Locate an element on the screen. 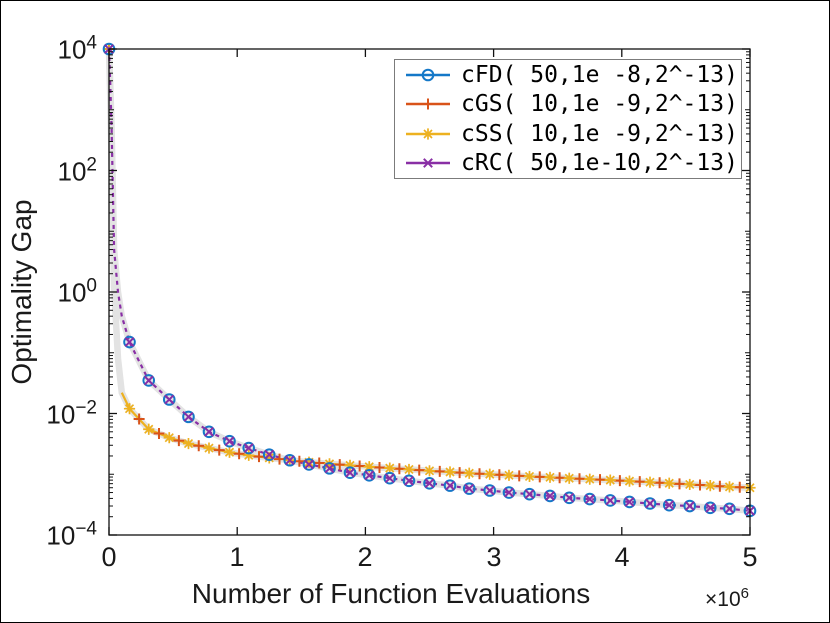 Image resolution: width=830 pixels, height=623 pixels. x-axis-title: Number of Function Evaluations is located at coordinates (391, 593).